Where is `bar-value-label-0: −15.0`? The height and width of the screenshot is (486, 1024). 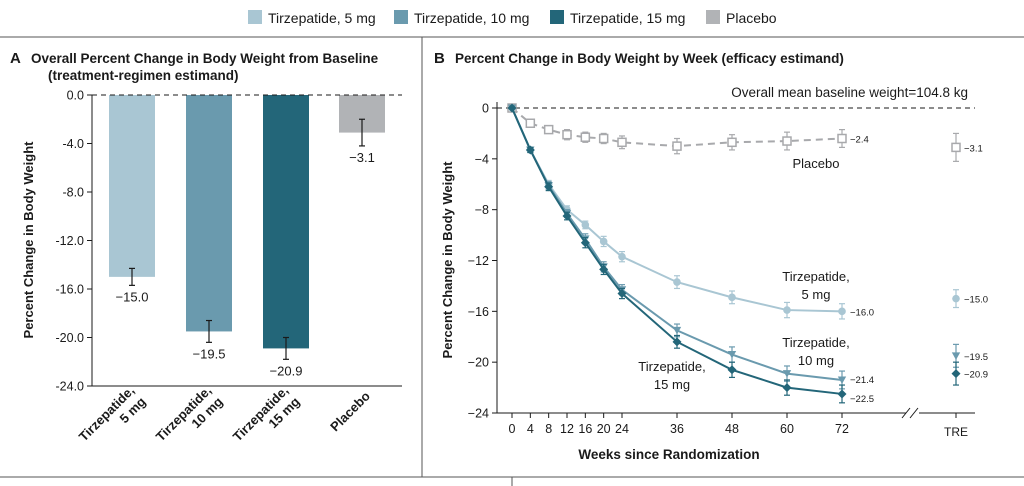
bar-value-label-0: −15.0 is located at coordinates (132, 296).